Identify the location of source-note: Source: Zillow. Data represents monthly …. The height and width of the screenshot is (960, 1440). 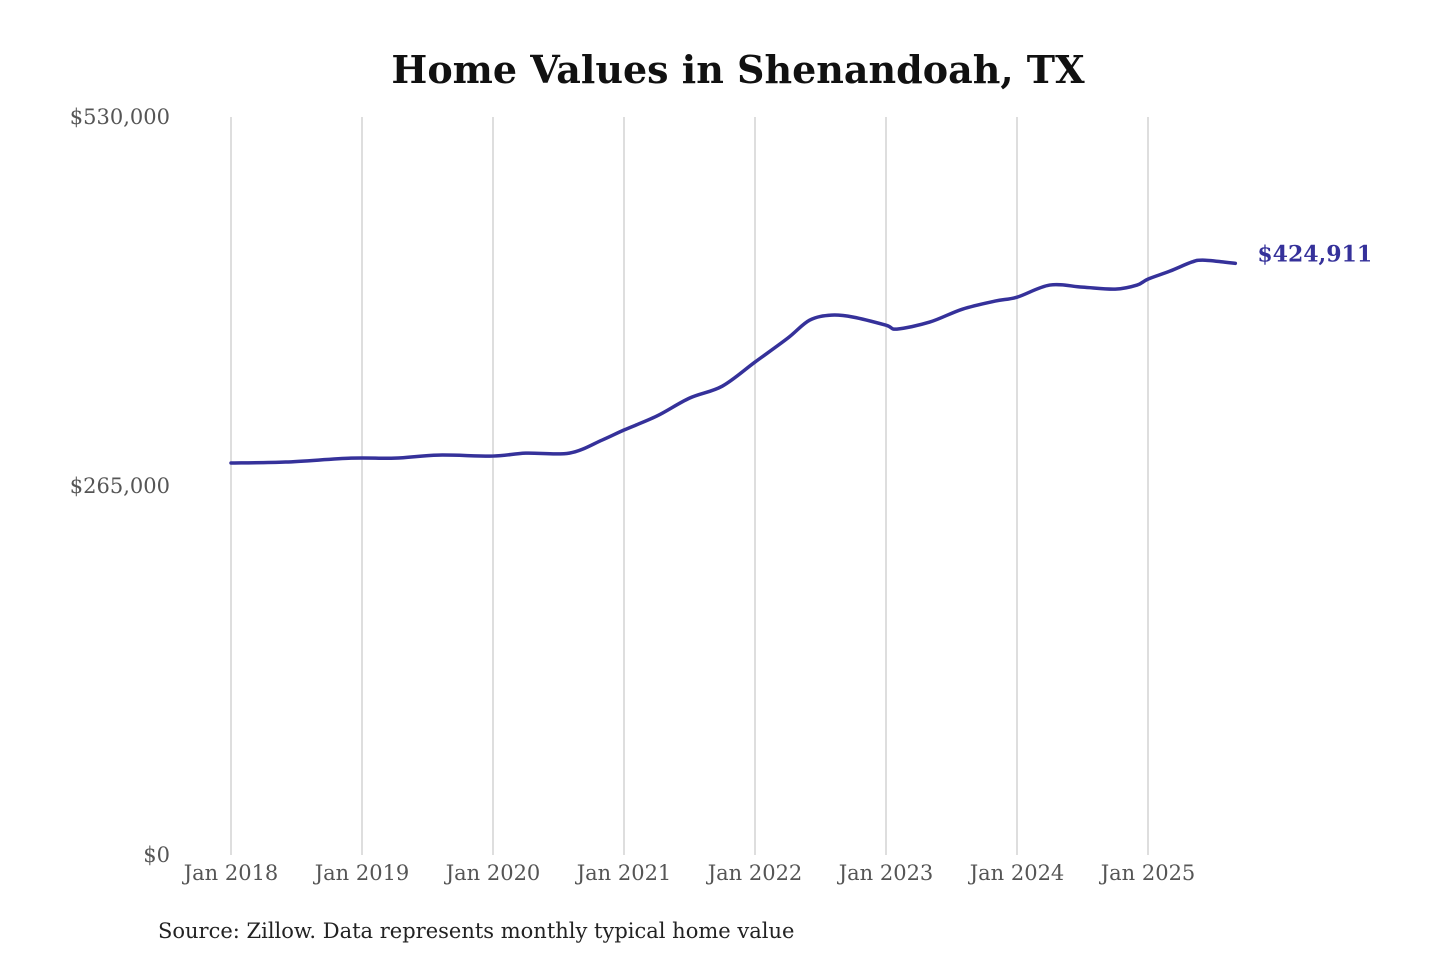
(476, 931).